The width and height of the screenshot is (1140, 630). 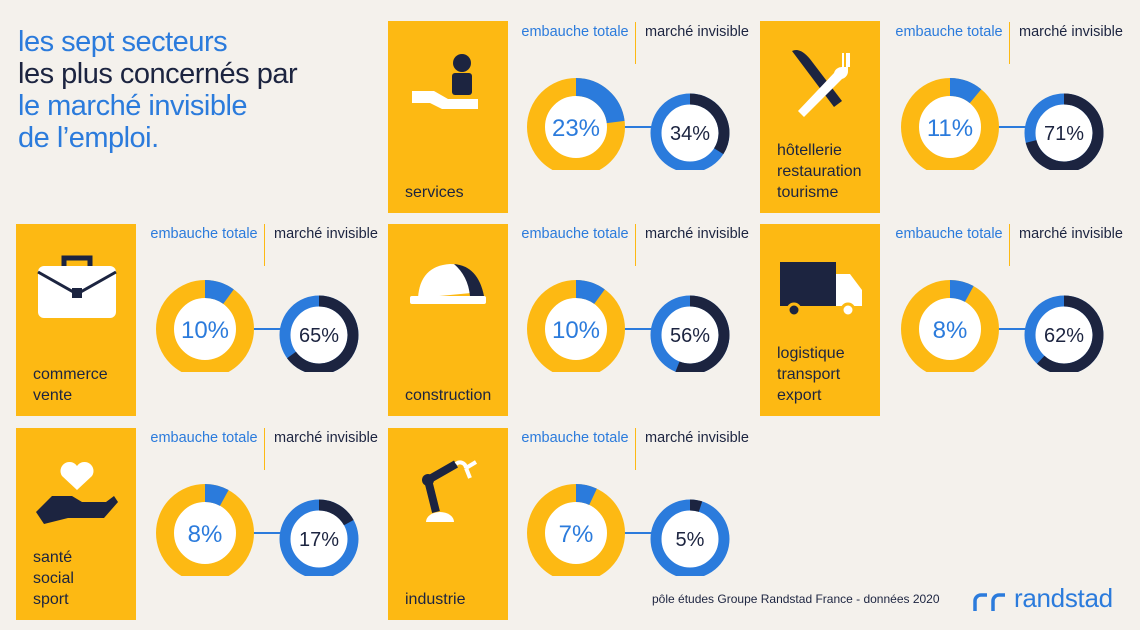 What do you see at coordinates (77, 288) in the screenshot?
I see `briefcase-icon` at bounding box center [77, 288].